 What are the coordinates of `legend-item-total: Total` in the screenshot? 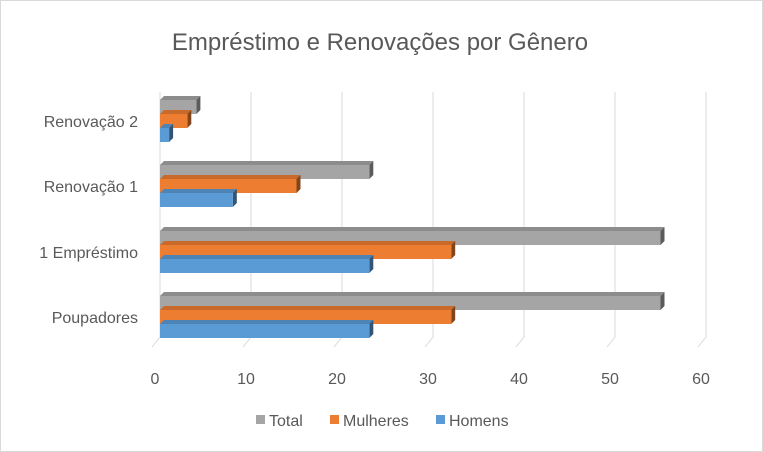 It's located at (279, 421).